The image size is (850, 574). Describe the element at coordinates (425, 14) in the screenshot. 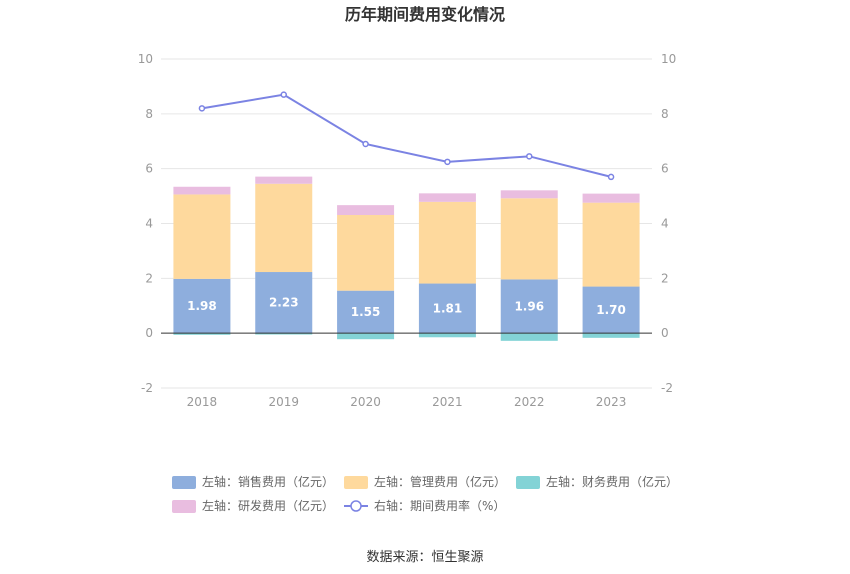

I see `chart-title: 历年期间费用变化情况` at that location.